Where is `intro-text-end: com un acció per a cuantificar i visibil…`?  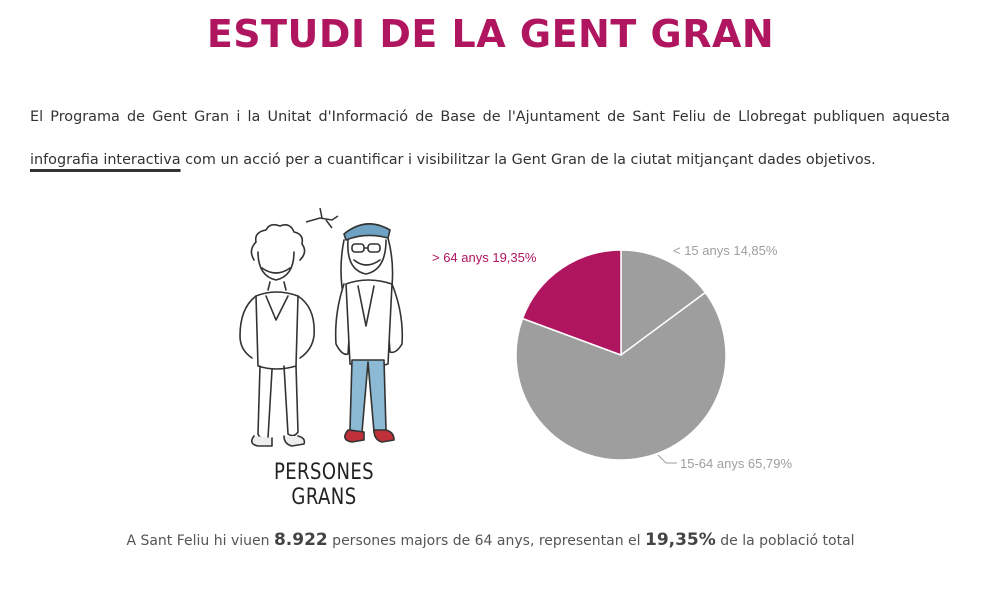
intro-text-end: com un acció per a cuantificar i visibil… is located at coordinates (528, 159).